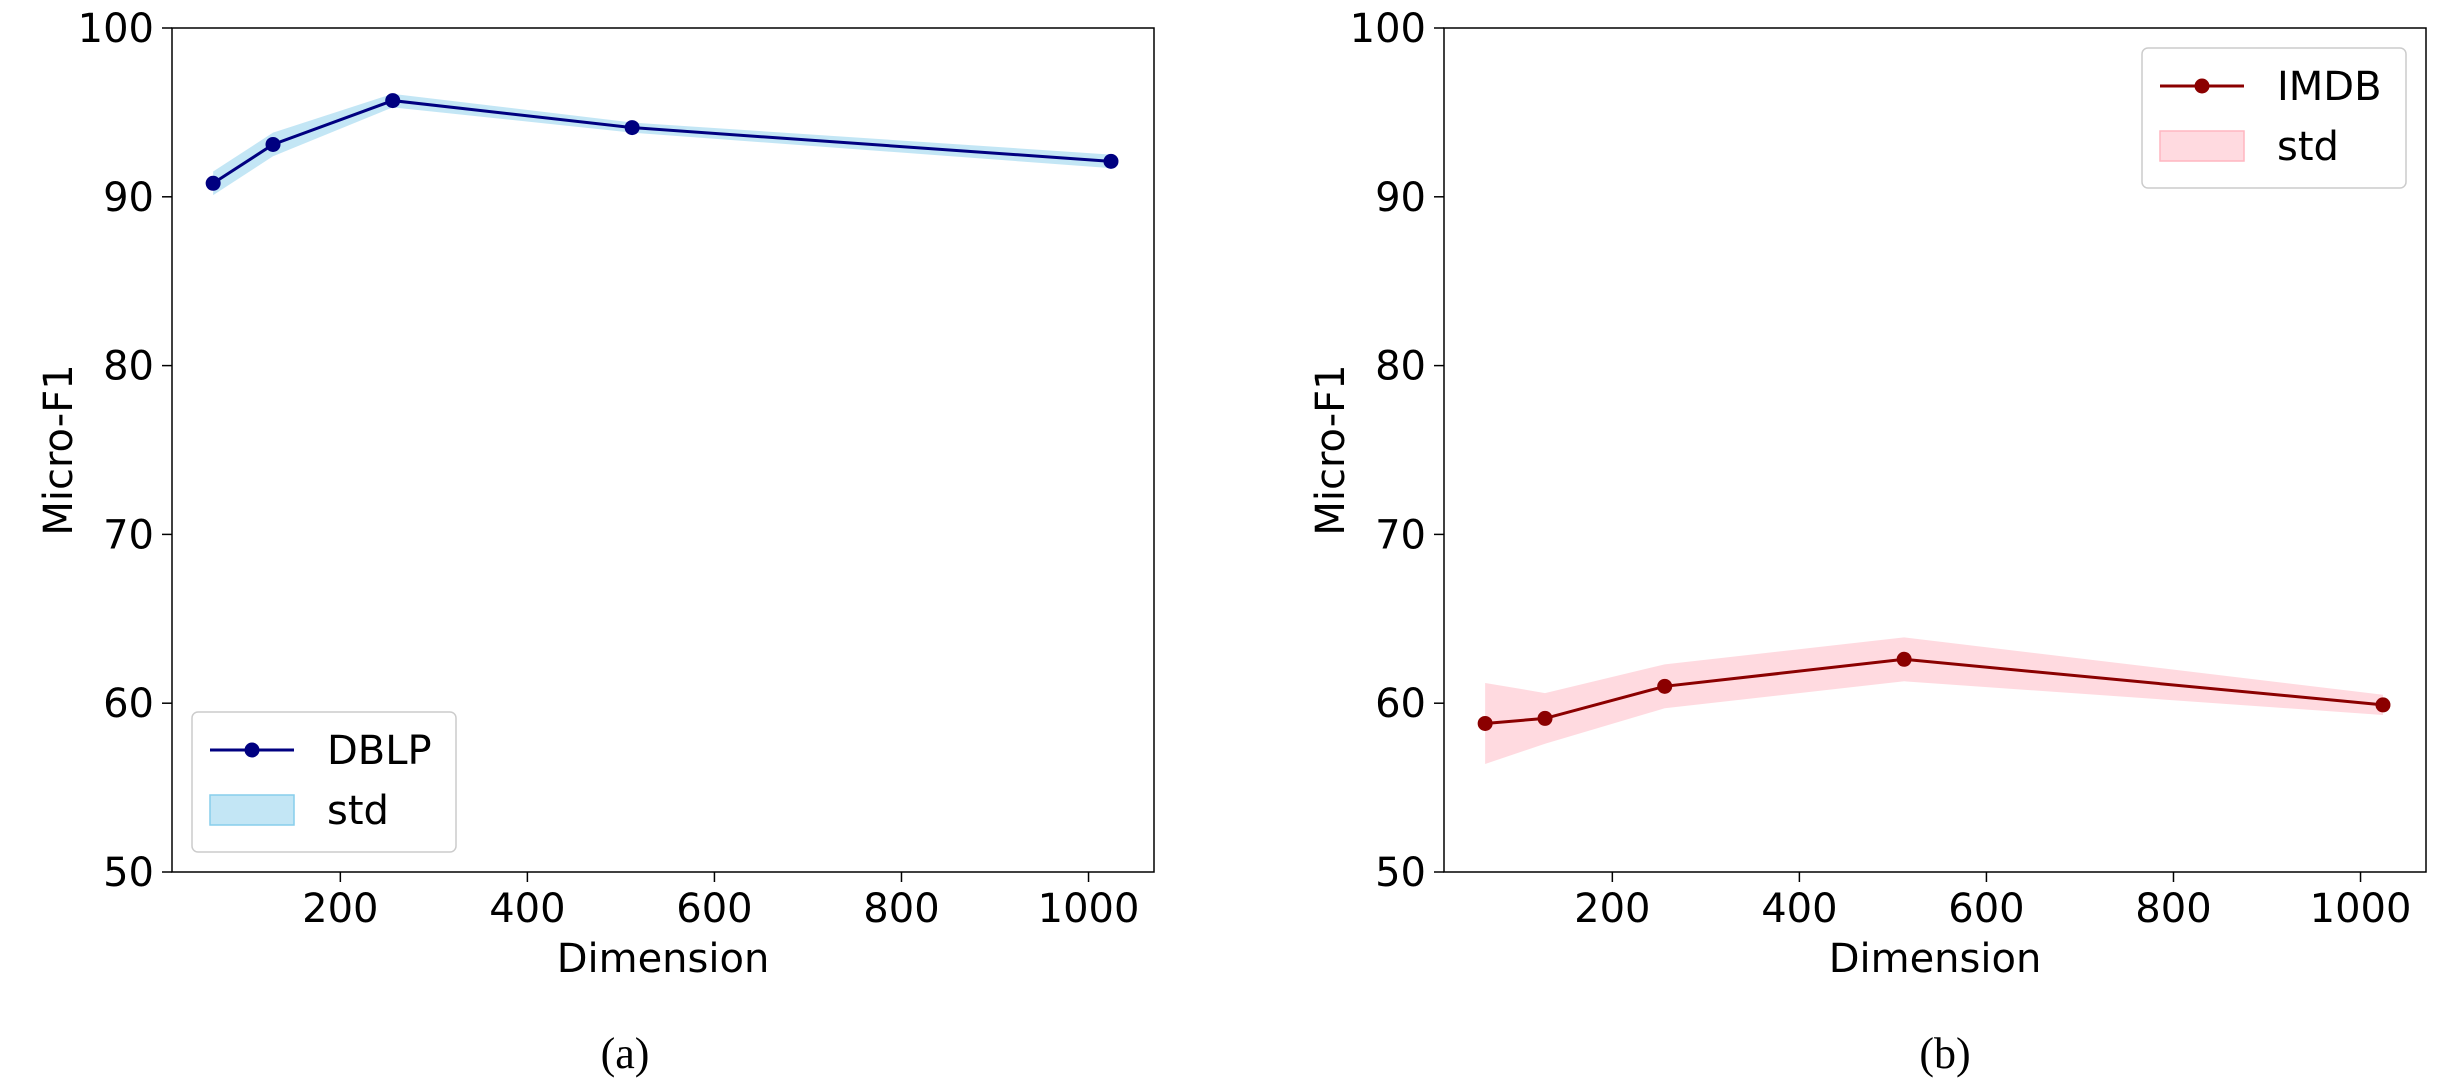  I want to click on panel-caption: (b), so click(1944, 1053).